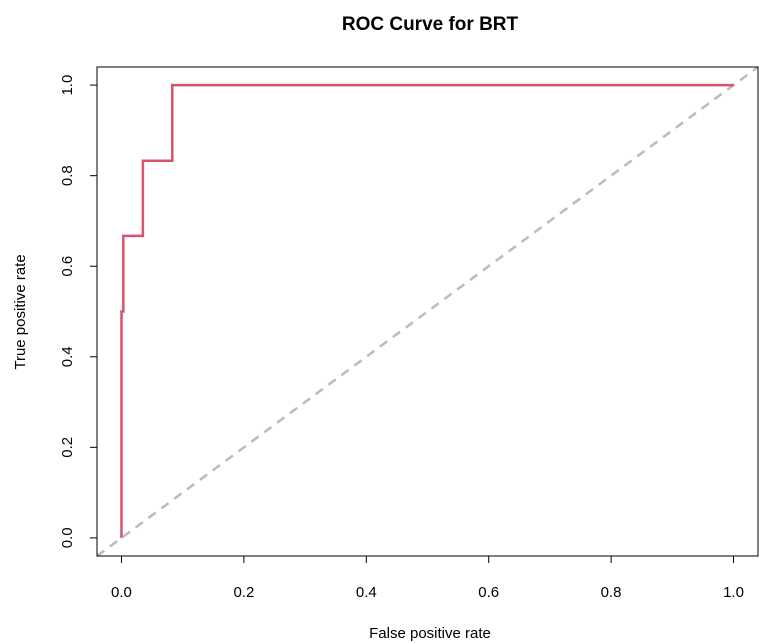 The height and width of the screenshot is (643, 759). What do you see at coordinates (67, 356) in the screenshot?
I see `y-tick-label: 0.4` at bounding box center [67, 356].